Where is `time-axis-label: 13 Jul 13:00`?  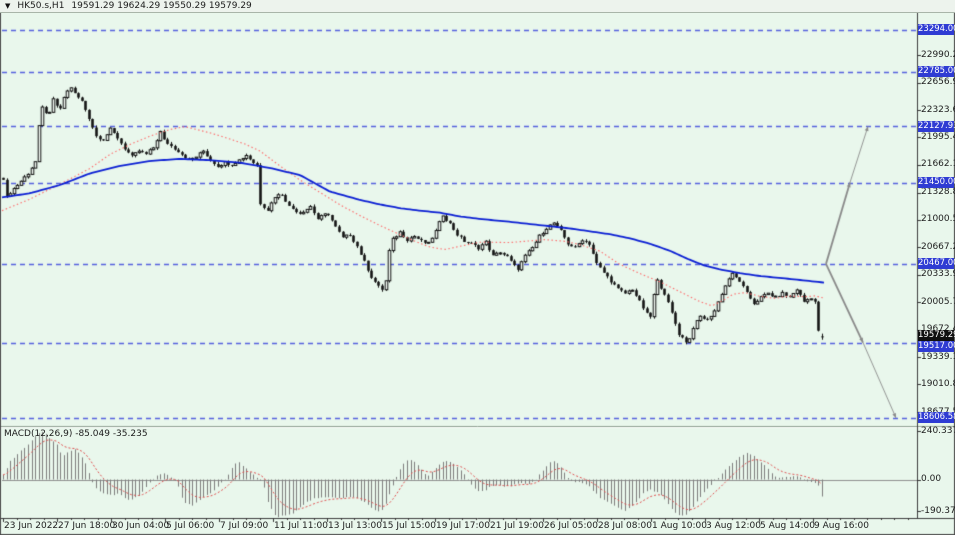
time-axis-label: 13 Jul 13:00 is located at coordinates (355, 526).